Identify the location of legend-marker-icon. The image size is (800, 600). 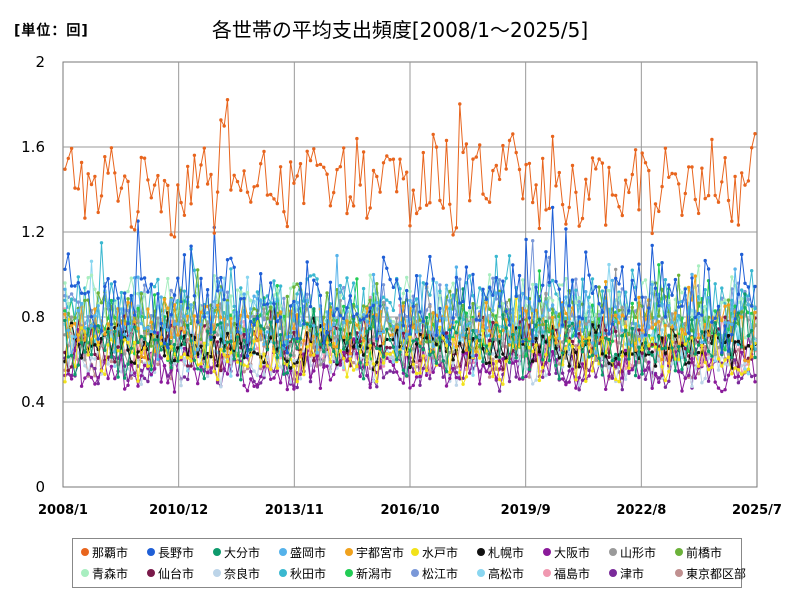
(547, 573).